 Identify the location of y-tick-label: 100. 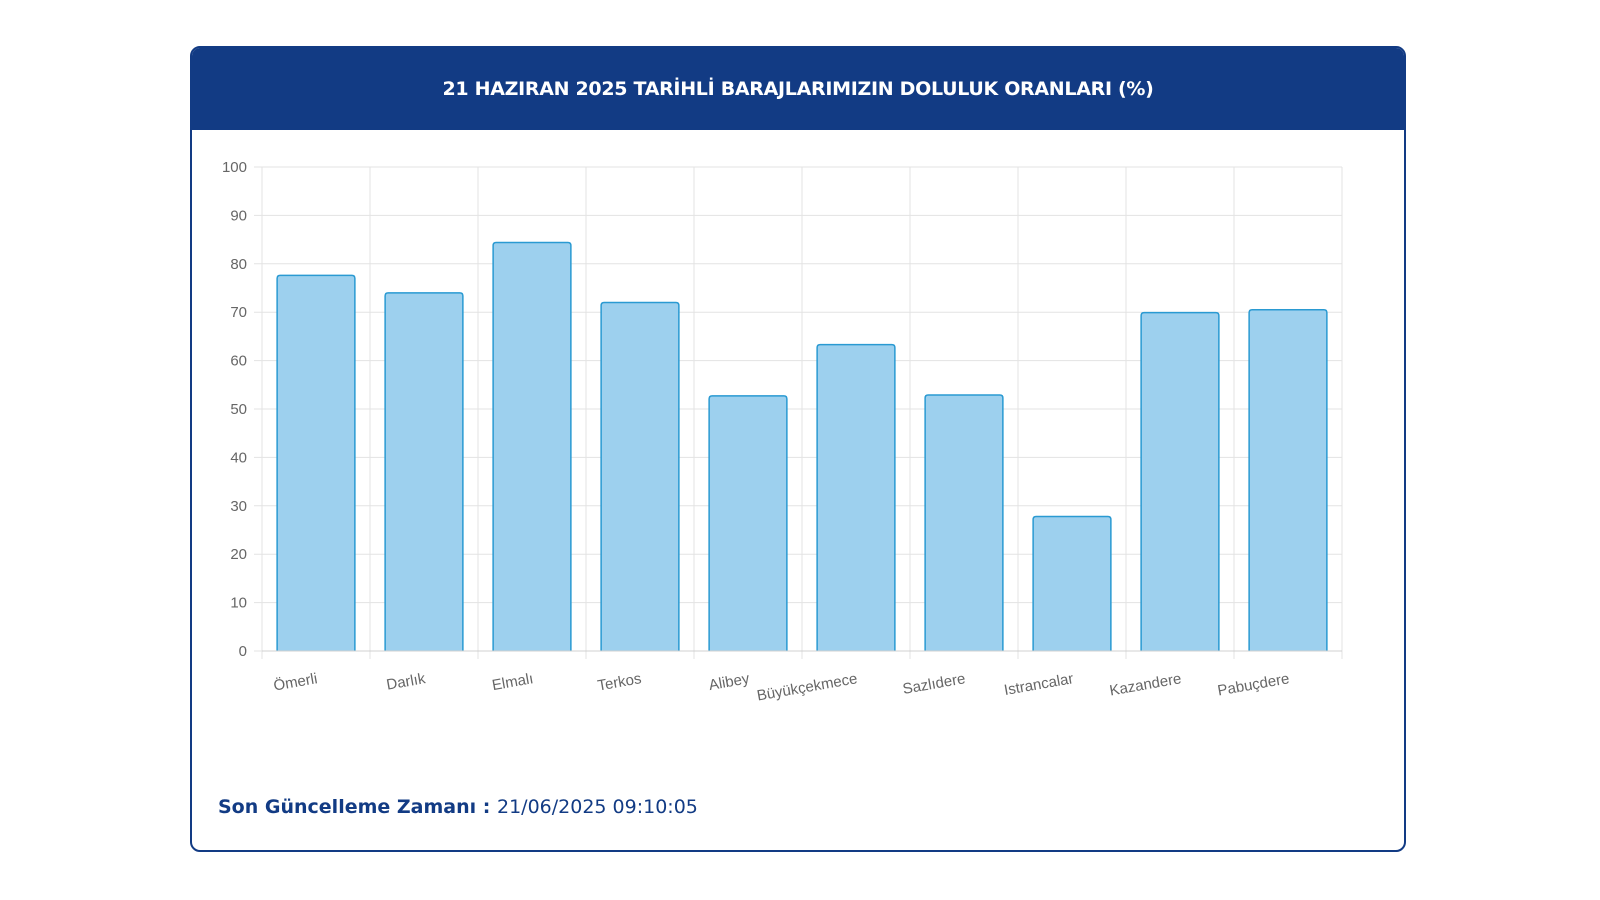
(234, 167).